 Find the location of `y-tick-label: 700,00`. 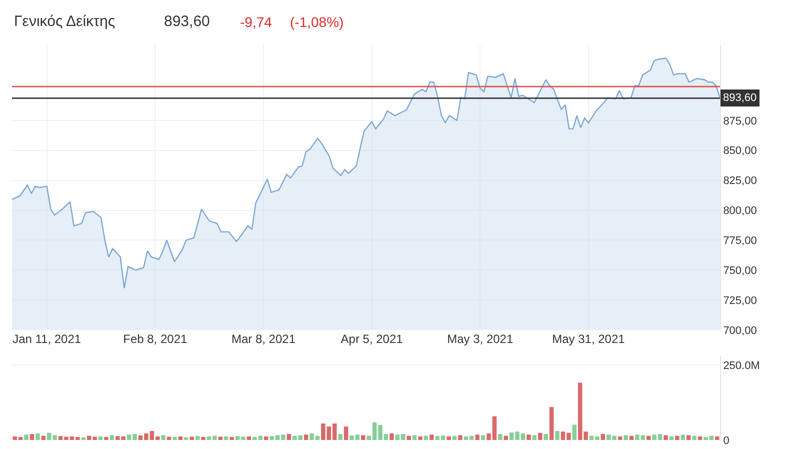

y-tick-label: 700,00 is located at coordinates (740, 330).